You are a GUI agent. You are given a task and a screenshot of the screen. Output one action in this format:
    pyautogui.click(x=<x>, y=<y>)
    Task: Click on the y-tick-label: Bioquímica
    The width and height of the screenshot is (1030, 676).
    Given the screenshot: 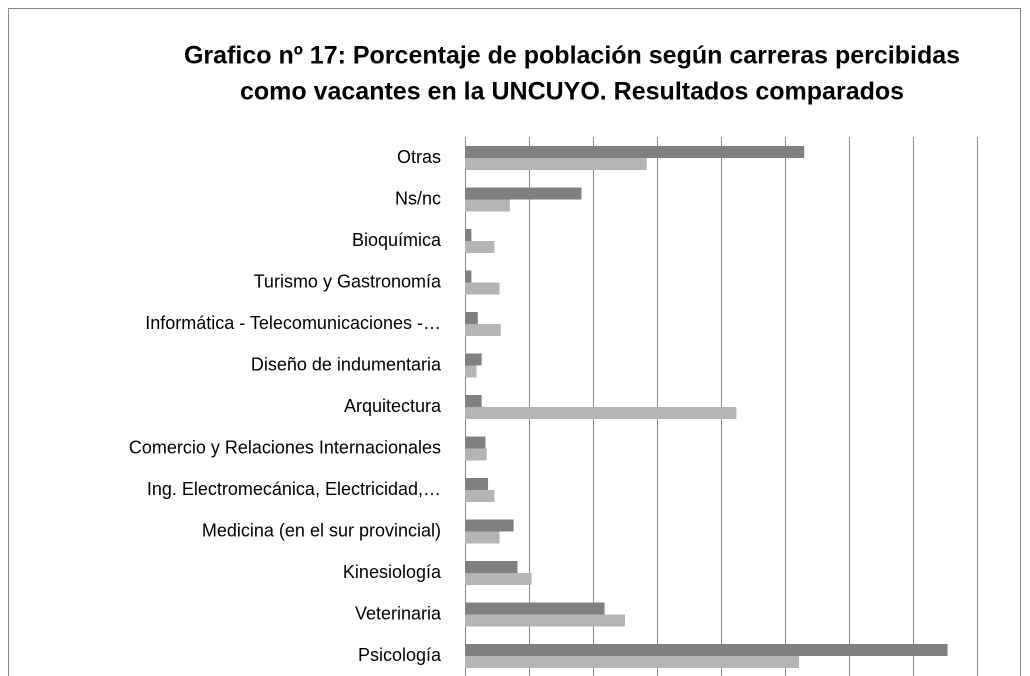 What is the action you would take?
    pyautogui.click(x=397, y=240)
    